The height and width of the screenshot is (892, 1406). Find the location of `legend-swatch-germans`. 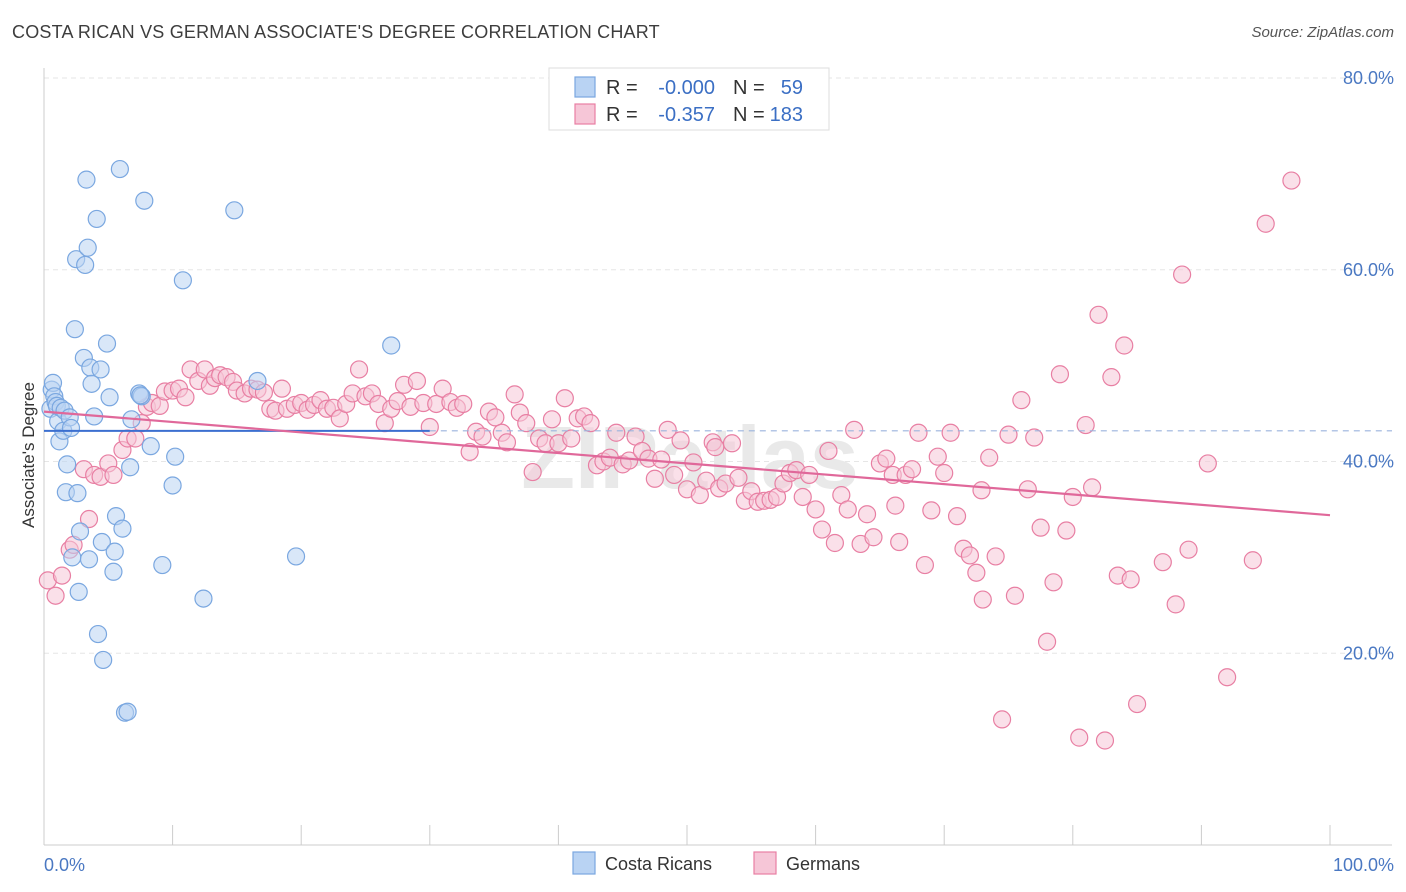

legend-swatch-germans is located at coordinates (585, 114).